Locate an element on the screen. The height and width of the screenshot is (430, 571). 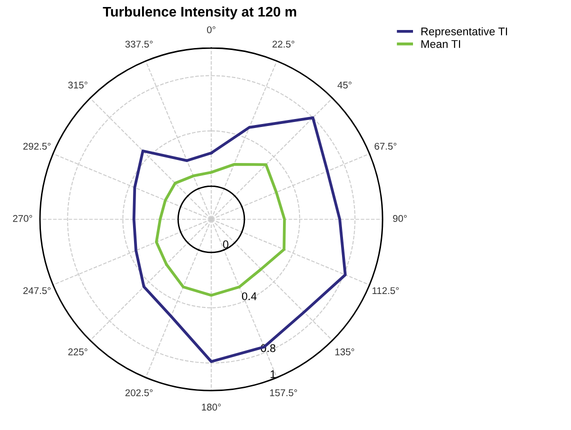
y-tick-label: 0 is located at coordinates (225, 244).